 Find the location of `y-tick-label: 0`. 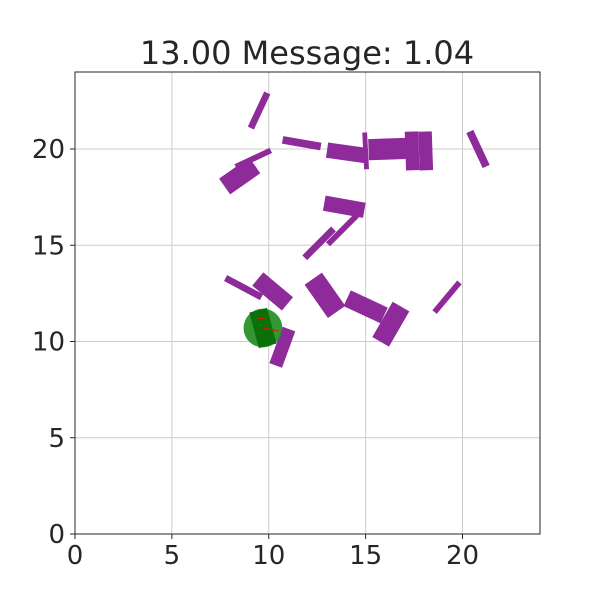

y-tick-label: 0 is located at coordinates (56, 535).